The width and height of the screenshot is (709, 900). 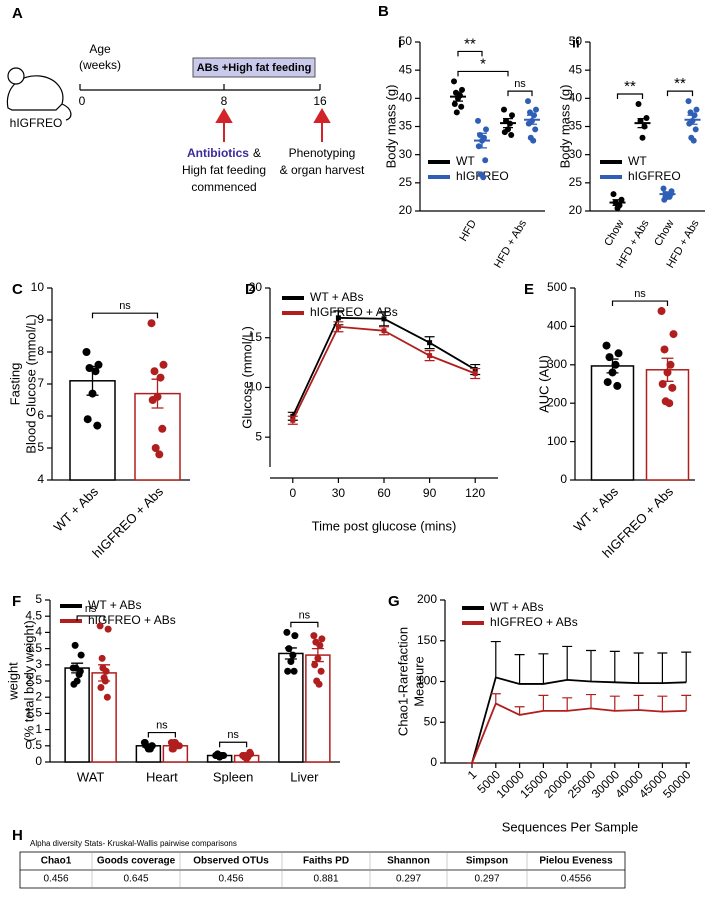 I want to click on y-axis-label: Body mass (g), so click(x=390, y=127).